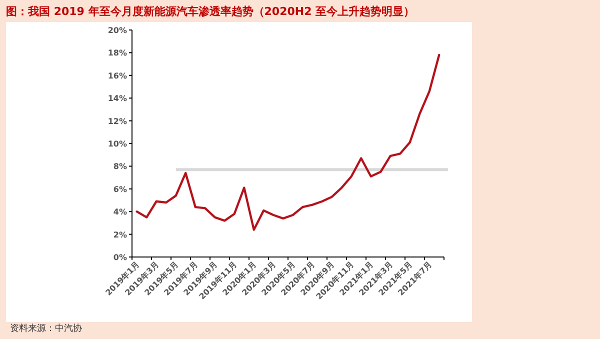 This screenshot has height=339, width=600. Describe the element at coordinates (46, 328) in the screenshot. I see `text: 资料来源：中汽协` at that location.